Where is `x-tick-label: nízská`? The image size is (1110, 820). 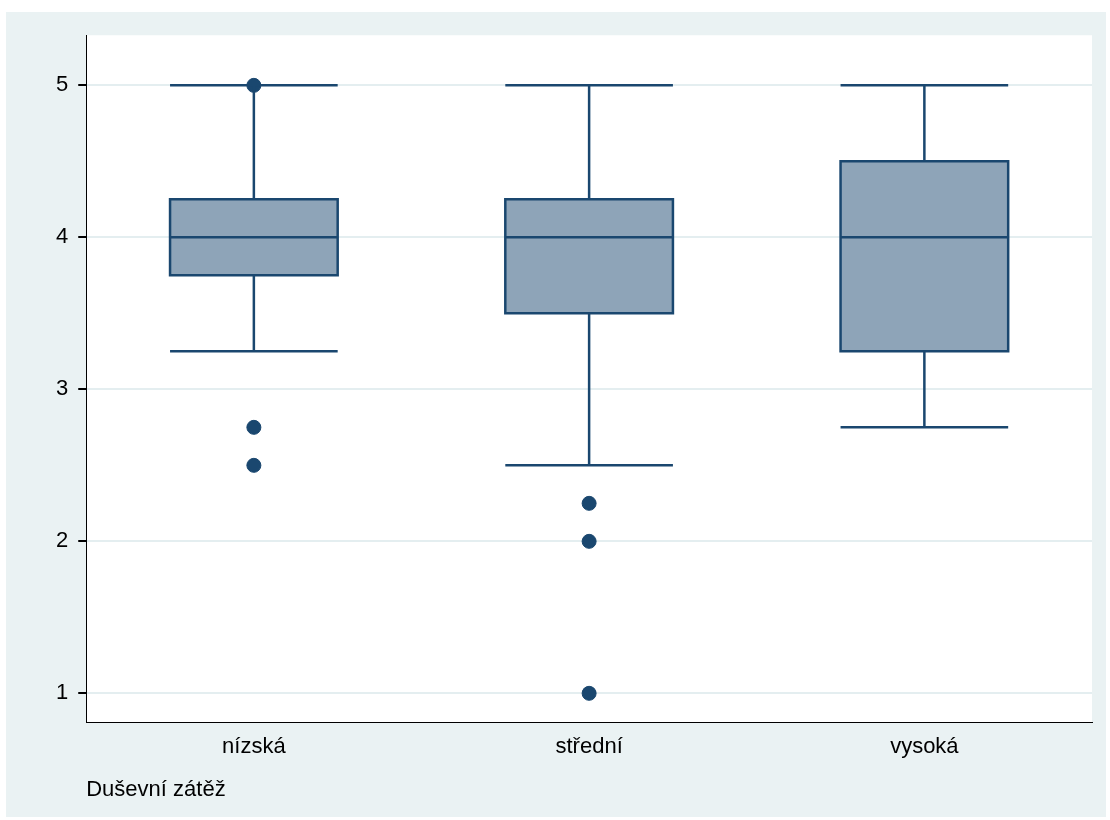 x-tick-label: nízská is located at coordinates (254, 746).